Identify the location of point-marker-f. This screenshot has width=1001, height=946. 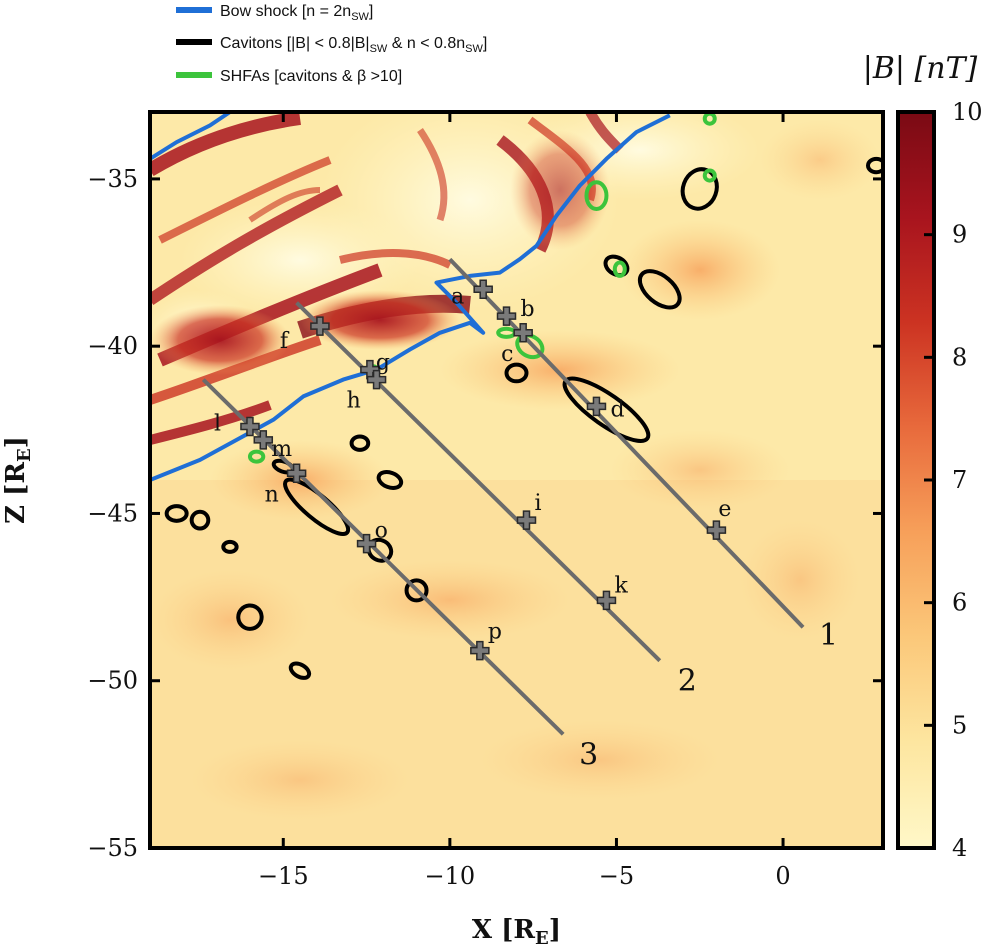
(320, 326).